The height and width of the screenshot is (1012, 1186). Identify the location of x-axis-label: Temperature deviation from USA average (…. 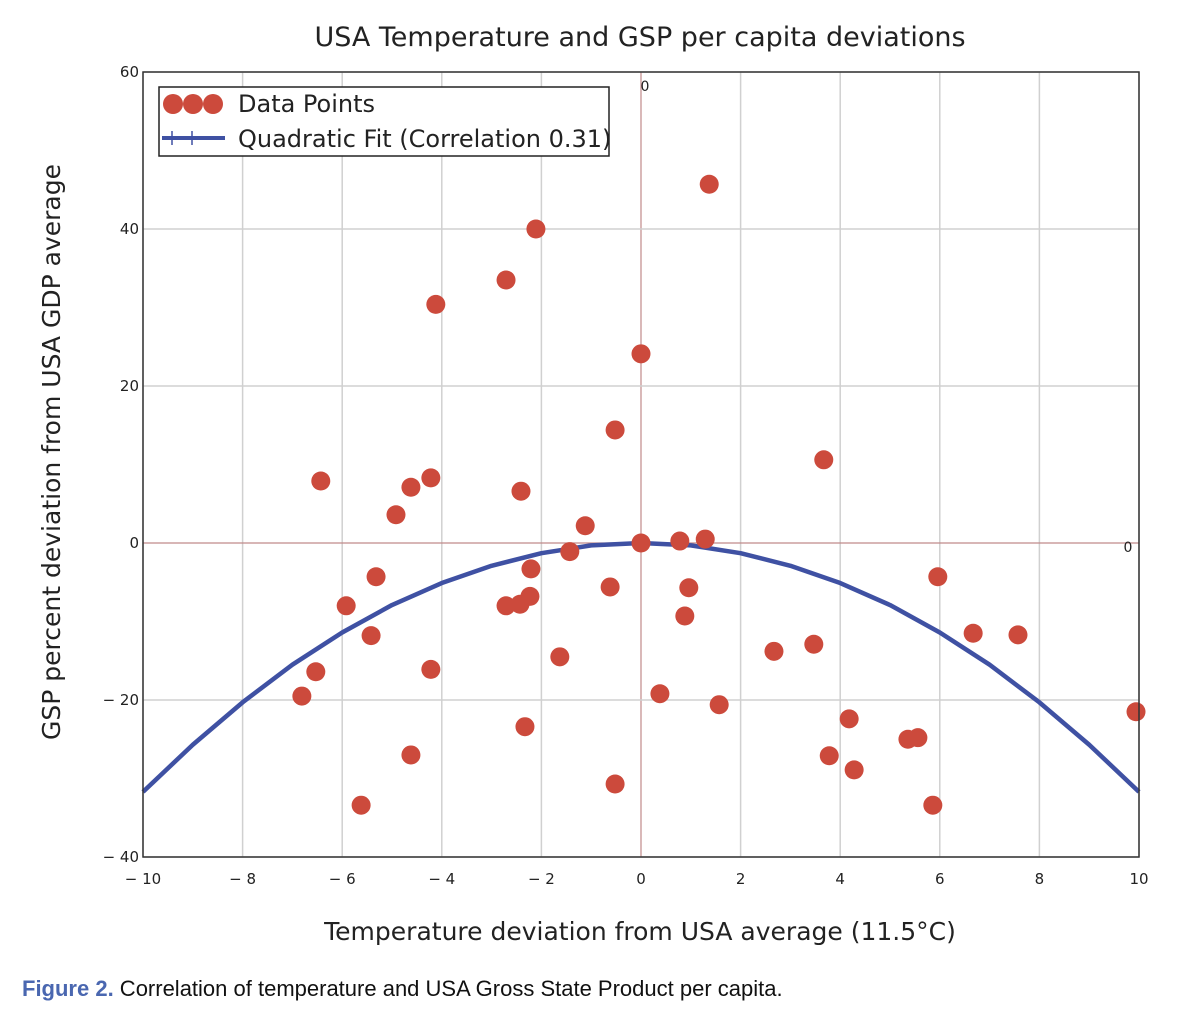
(639, 931).